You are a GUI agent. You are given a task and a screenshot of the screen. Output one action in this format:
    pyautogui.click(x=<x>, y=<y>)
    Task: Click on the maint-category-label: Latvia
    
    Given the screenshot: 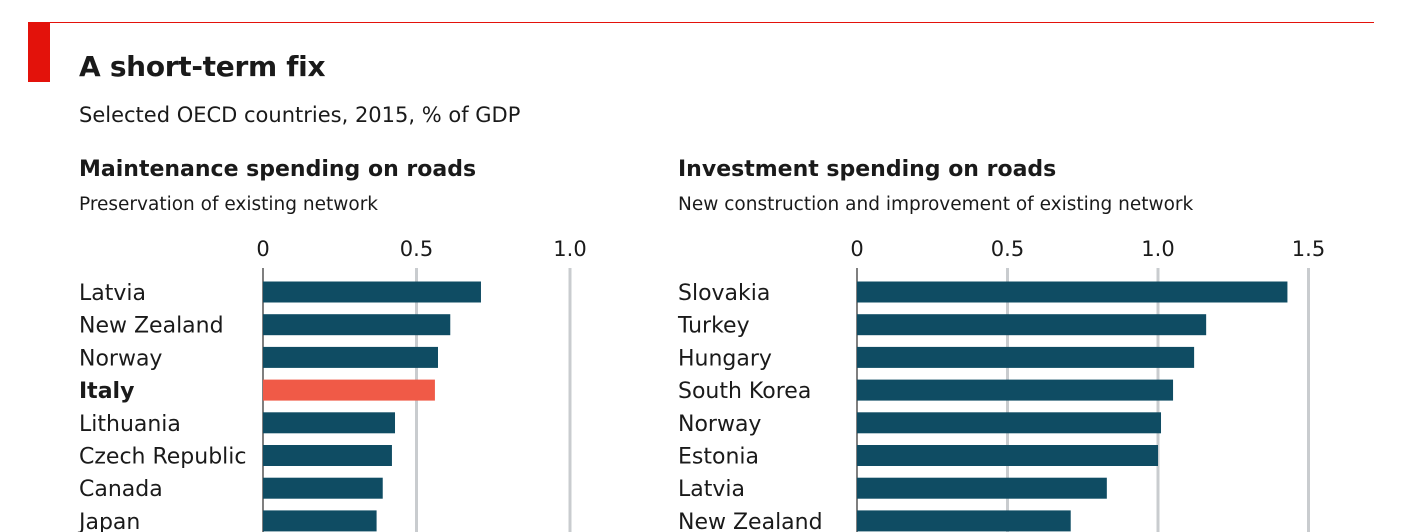 What is the action you would take?
    pyautogui.click(x=112, y=293)
    